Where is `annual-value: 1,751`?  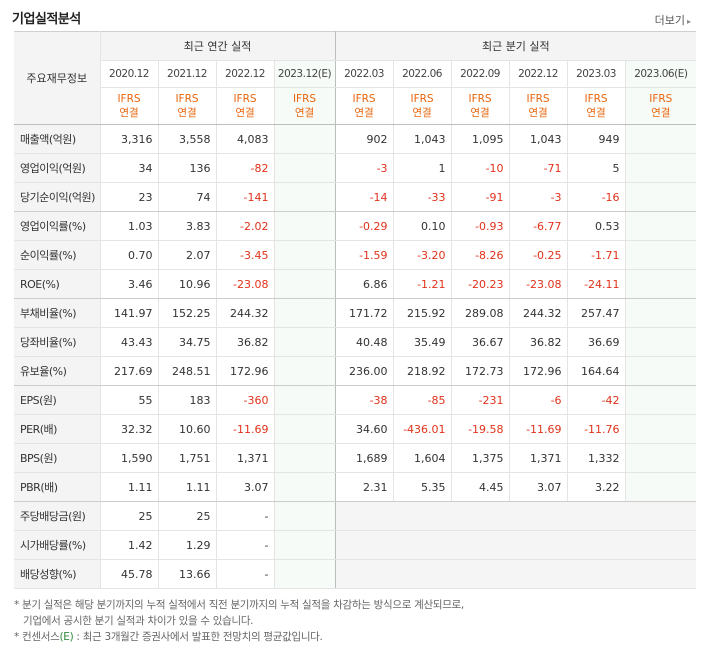
annual-value: 1,751 is located at coordinates (187, 458).